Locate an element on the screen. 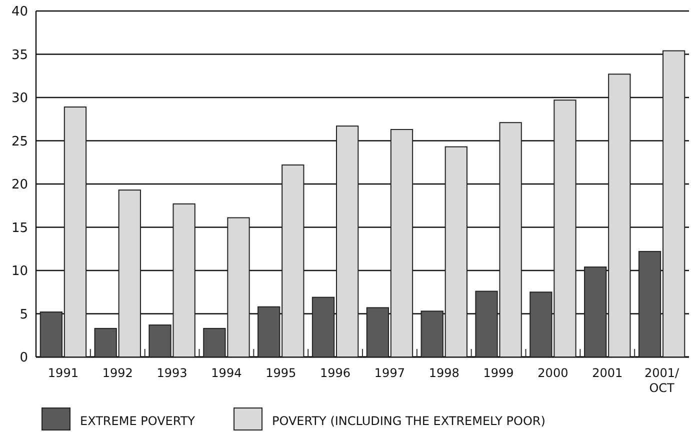  x-tick-label: 1999 is located at coordinates (498, 373).